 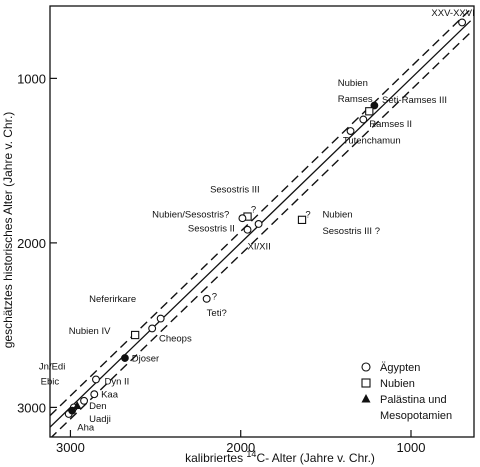 I want to click on legend-marker-circle-open, so click(x=366, y=367).